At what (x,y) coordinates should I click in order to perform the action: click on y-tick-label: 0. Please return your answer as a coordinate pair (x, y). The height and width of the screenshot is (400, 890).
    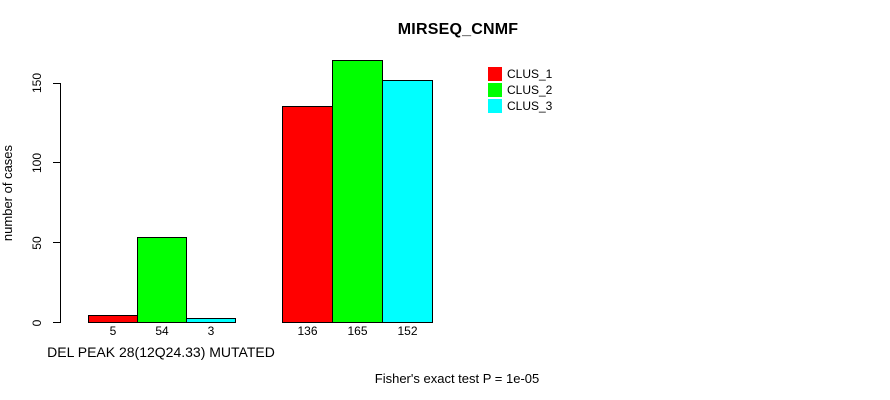
    Looking at the image, I should click on (37, 322).